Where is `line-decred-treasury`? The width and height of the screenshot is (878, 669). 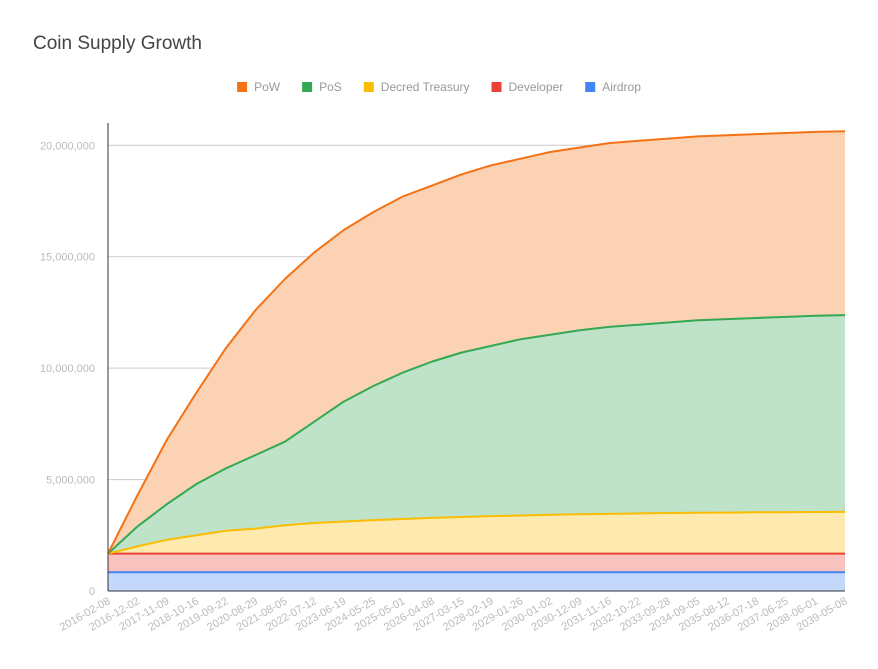 line-decred-treasury is located at coordinates (476, 532).